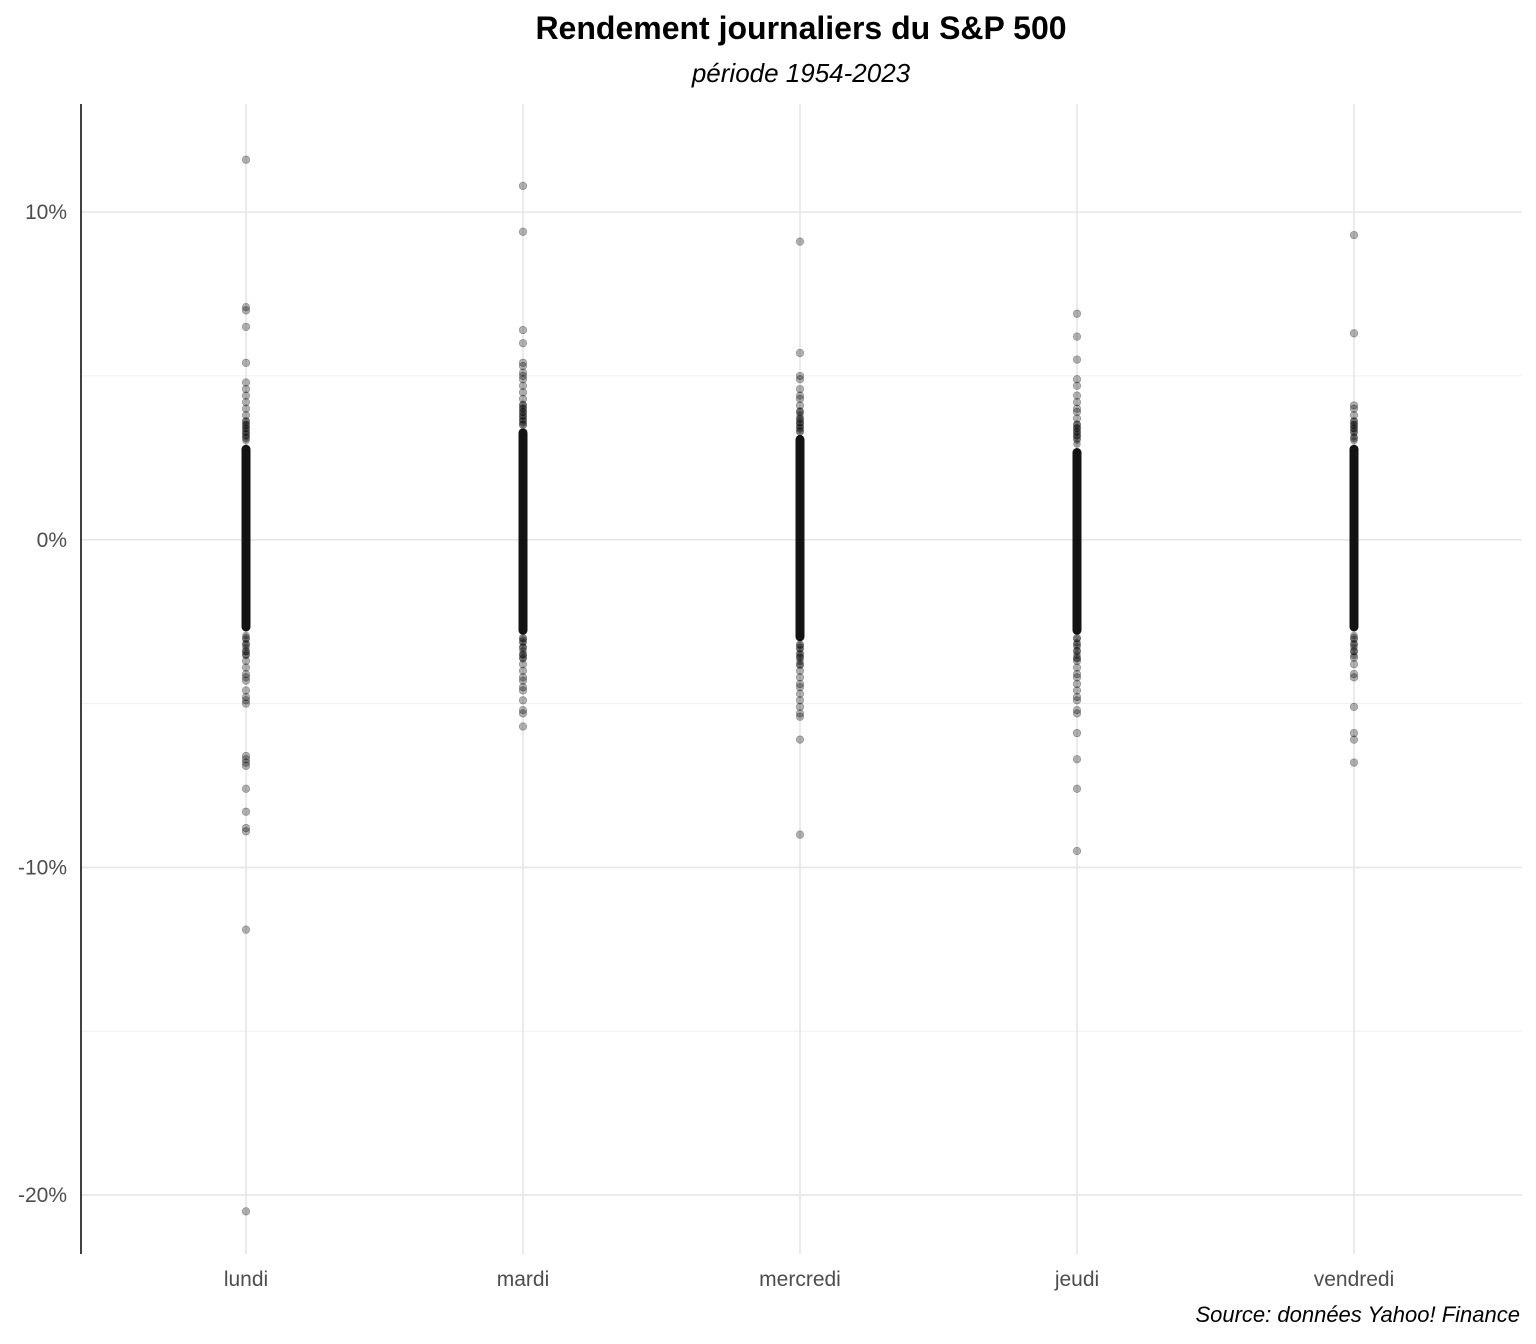 The height and width of the screenshot is (1344, 1536). What do you see at coordinates (1354, 1279) in the screenshot?
I see `x-tick-label-vendredi: vendredi` at bounding box center [1354, 1279].